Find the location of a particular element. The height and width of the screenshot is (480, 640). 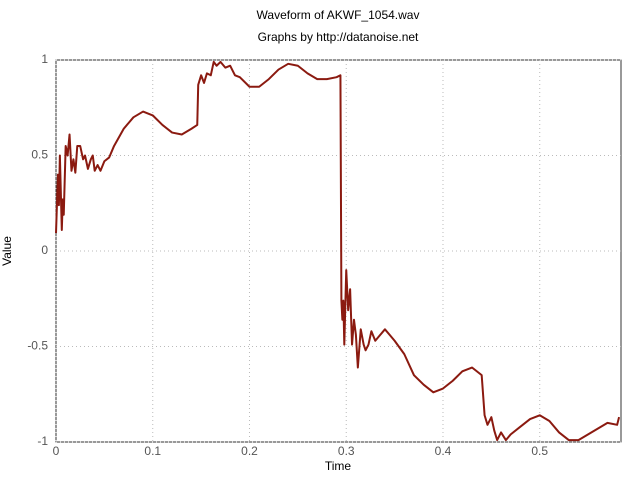

x-axis-label: Time is located at coordinates (338, 466).